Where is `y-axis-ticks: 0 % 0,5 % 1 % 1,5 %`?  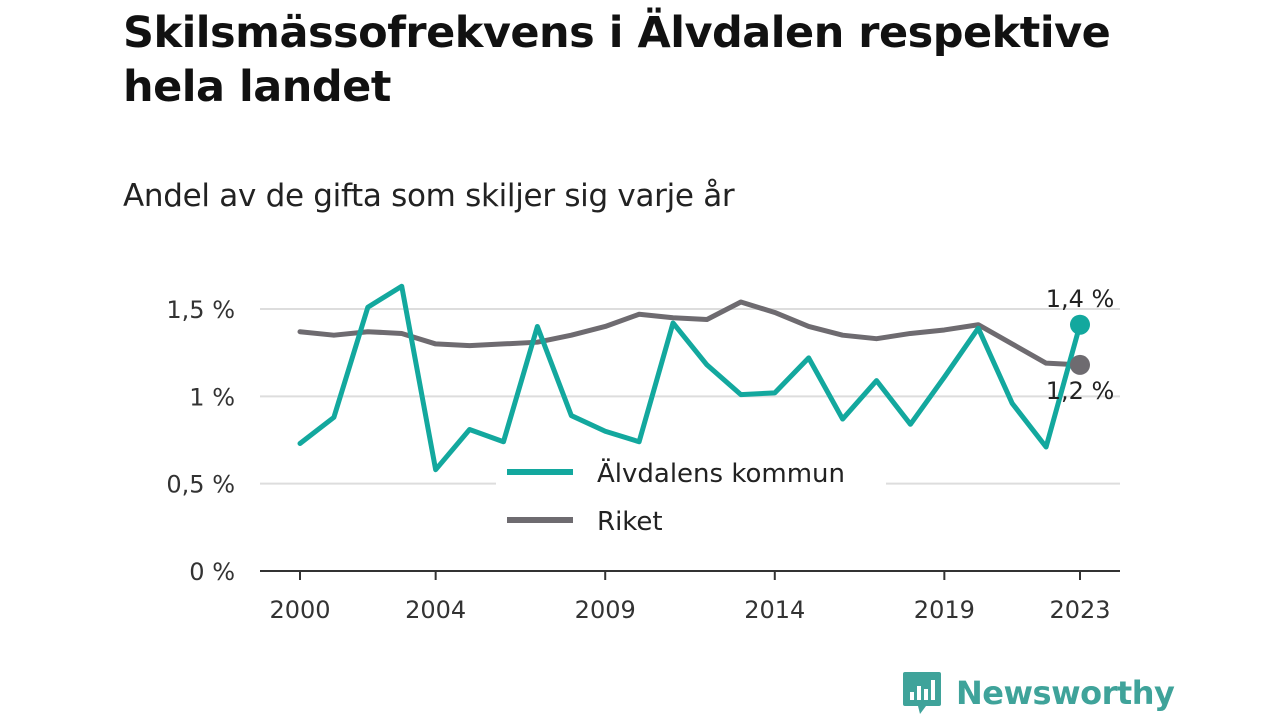
y-axis-ticks: 0 % 0,5 % 1 % 1,5 % is located at coordinates (200, 441).